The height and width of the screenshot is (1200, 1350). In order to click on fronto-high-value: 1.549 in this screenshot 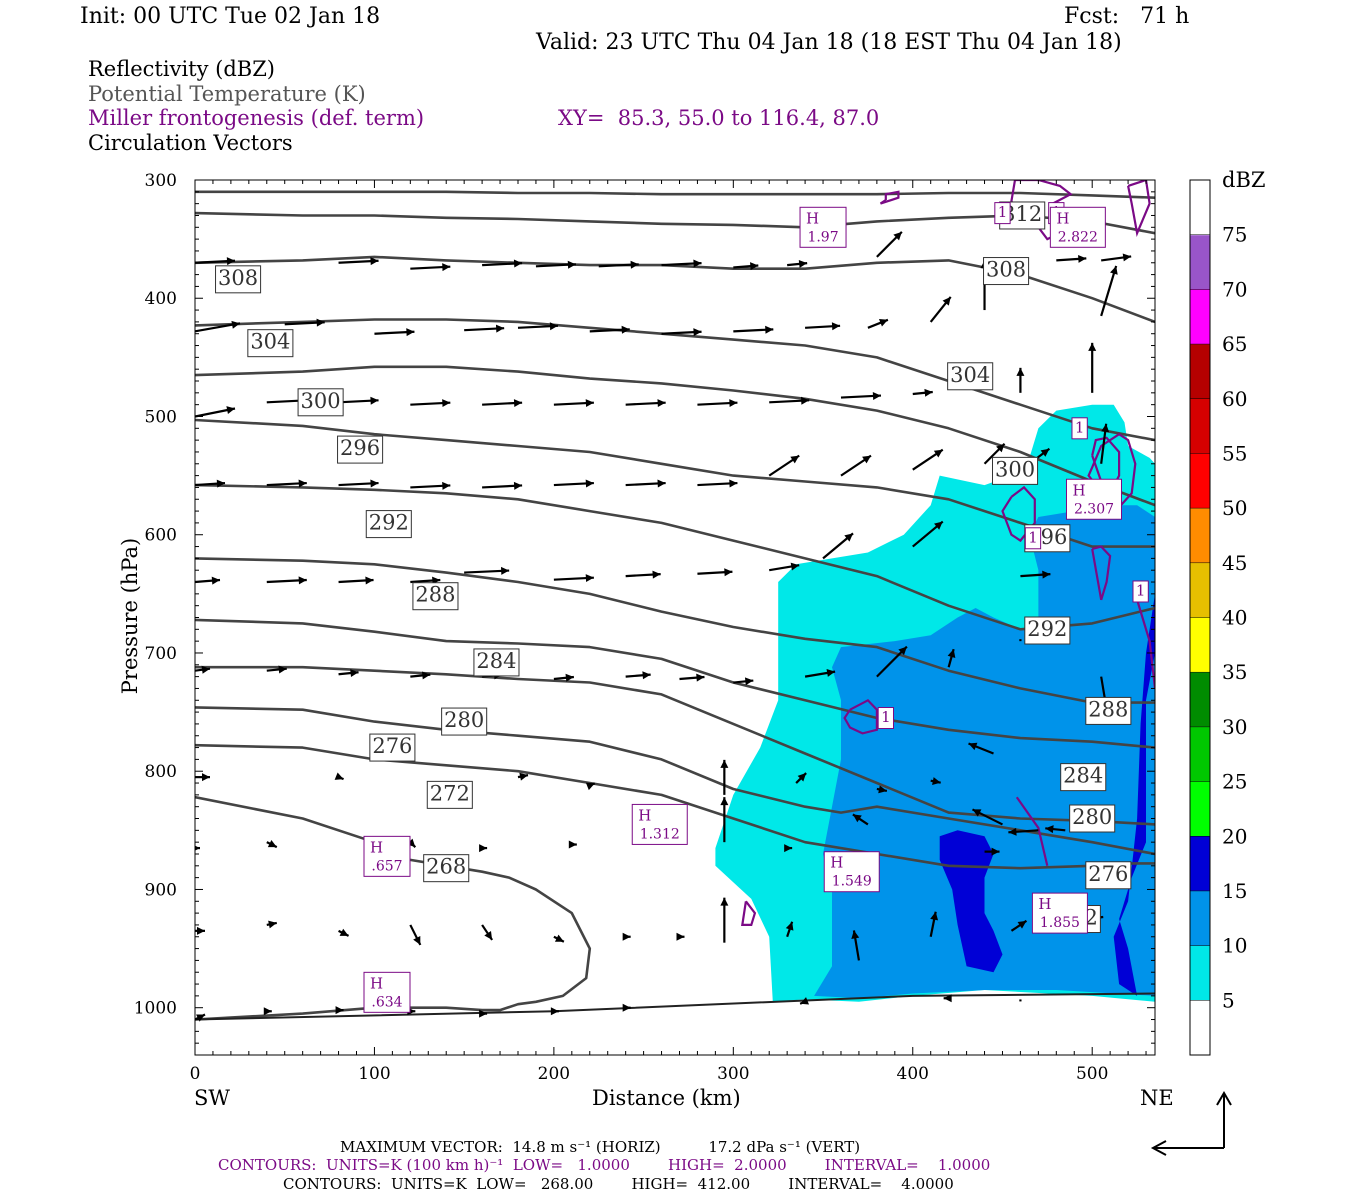, I will do `click(852, 882)`.